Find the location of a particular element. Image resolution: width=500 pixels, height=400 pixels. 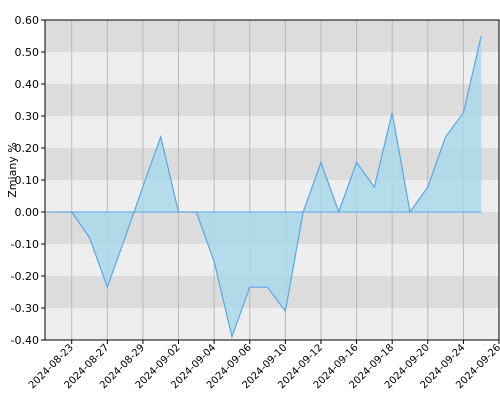

y-tick-label: -0.10 is located at coordinates (25, 244).